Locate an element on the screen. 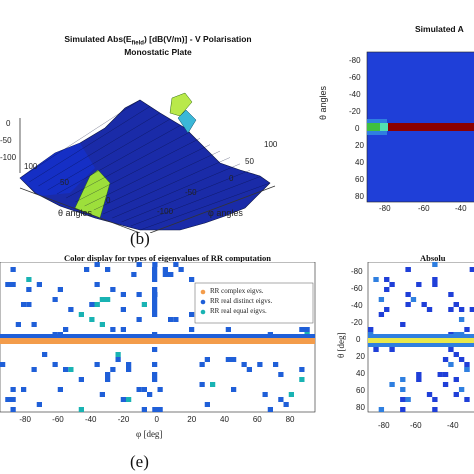 The width and height of the screenshot is (474, 474). panel-e-xtick: 0 is located at coordinates (156, 419).